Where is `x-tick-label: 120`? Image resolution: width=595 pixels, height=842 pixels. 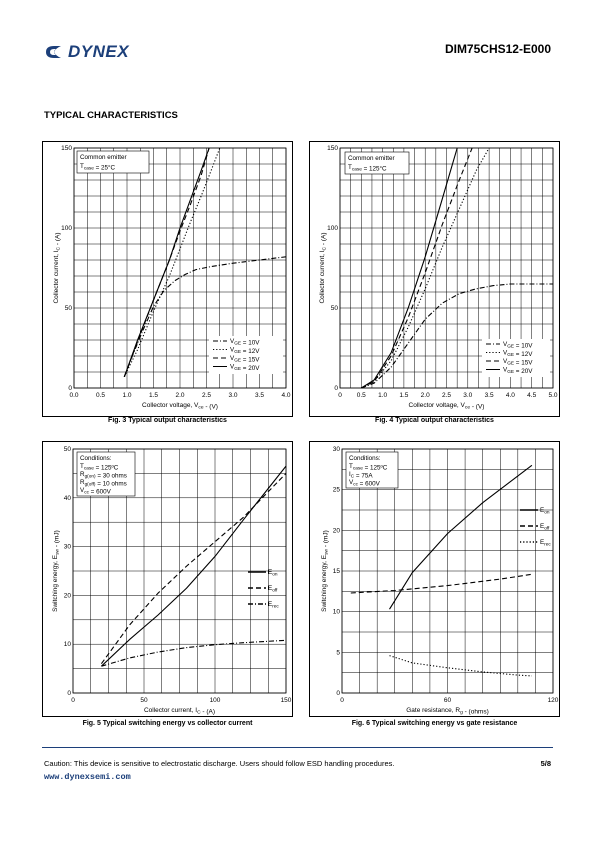 x-tick-label: 120 is located at coordinates (553, 700).